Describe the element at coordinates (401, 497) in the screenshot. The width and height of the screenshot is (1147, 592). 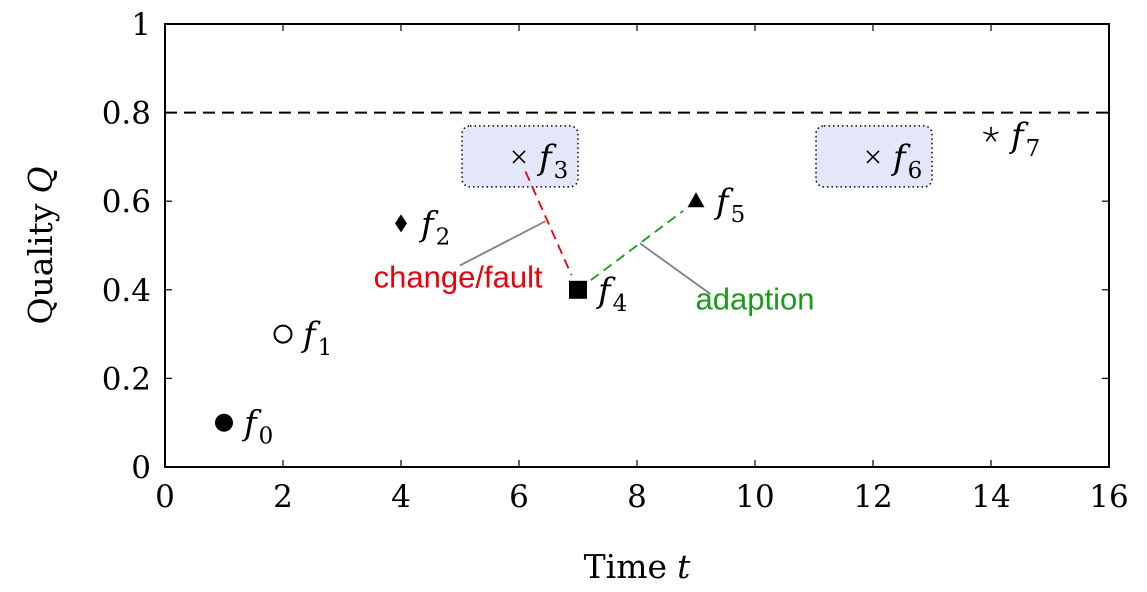
I see `x-tick-label-4: 4` at that location.